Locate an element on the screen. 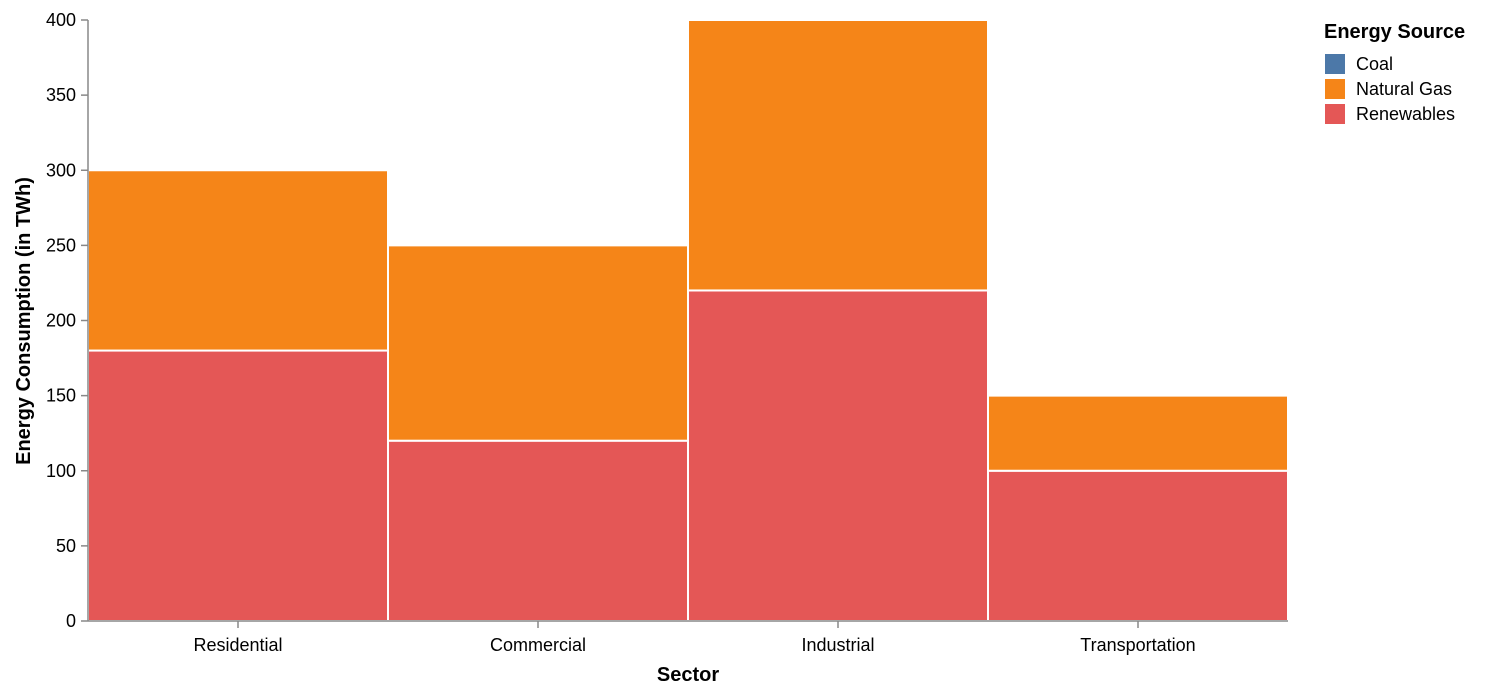 The width and height of the screenshot is (1490, 694). y-axis: 0 50 100 150 200 250 300 350 400 is located at coordinates (67, 320).